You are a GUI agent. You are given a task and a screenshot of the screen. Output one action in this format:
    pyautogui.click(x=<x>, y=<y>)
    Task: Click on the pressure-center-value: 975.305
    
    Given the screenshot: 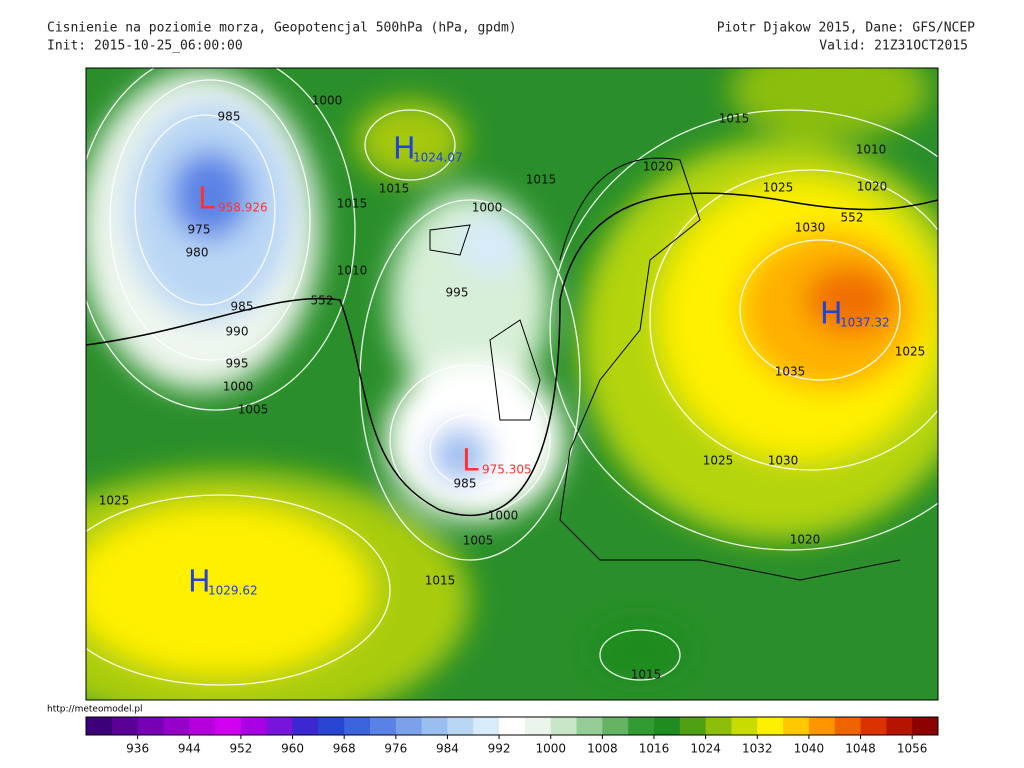 What is the action you would take?
    pyautogui.click(x=507, y=470)
    